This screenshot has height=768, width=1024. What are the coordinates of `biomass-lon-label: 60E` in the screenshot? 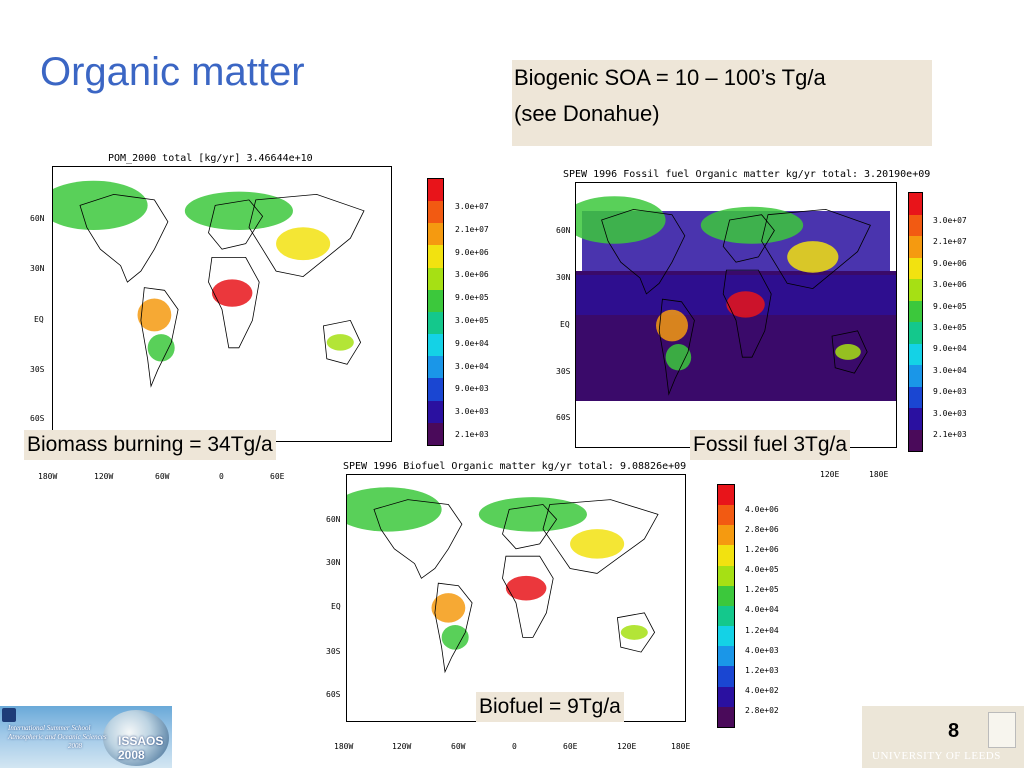 It's located at (277, 476).